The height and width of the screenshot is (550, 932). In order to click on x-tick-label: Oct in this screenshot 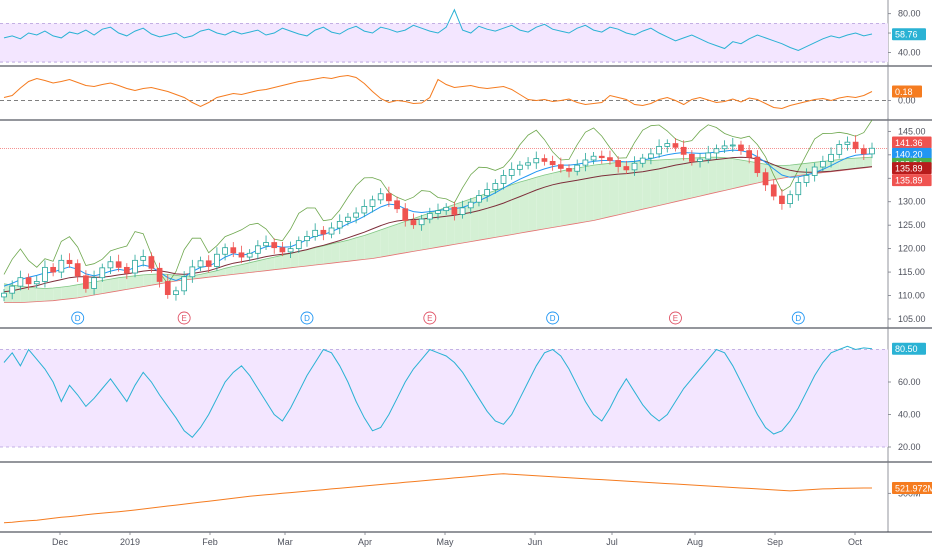, I will do `click(855, 542)`.